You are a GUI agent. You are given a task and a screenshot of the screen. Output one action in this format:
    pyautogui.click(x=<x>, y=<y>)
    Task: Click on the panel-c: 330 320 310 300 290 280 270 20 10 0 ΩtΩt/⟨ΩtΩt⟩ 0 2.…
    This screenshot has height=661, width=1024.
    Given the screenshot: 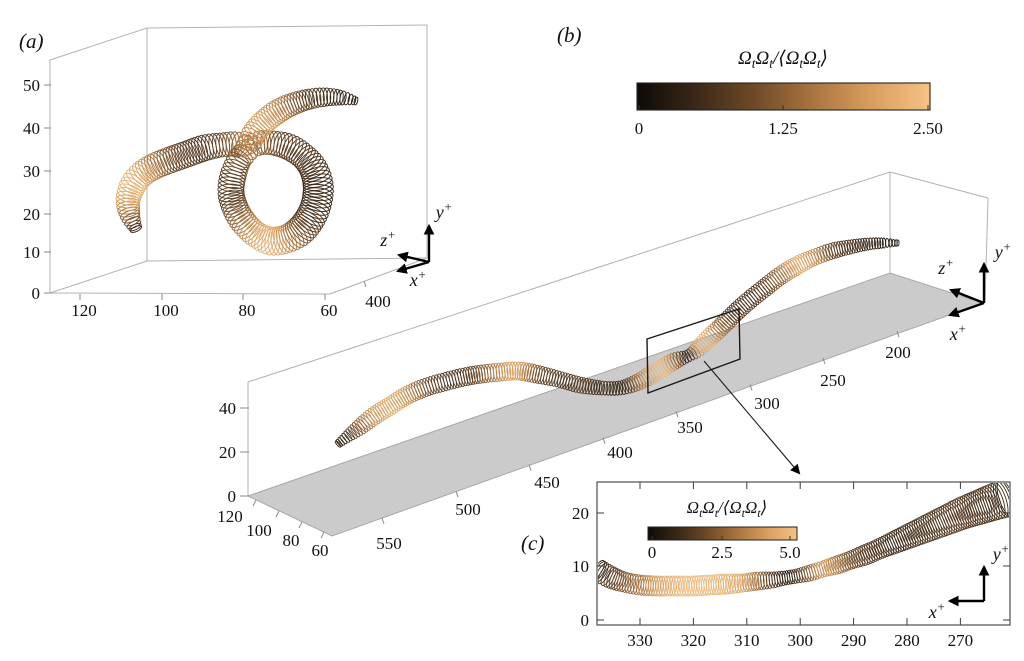 What is the action you would take?
    pyautogui.click(x=766, y=565)
    